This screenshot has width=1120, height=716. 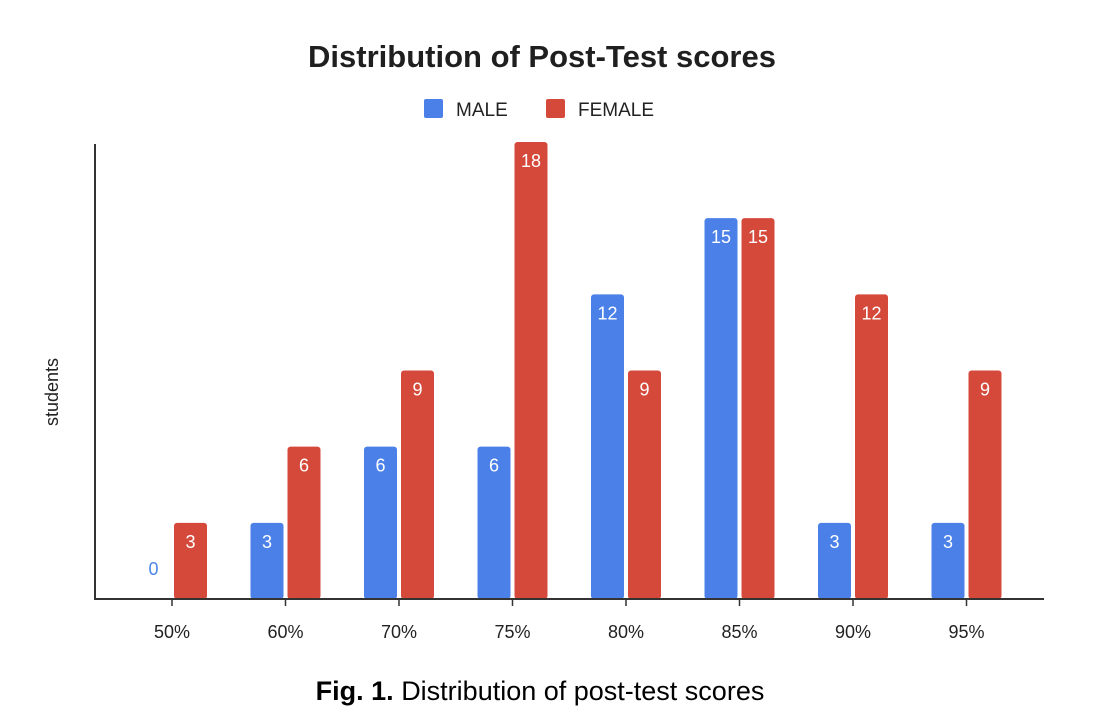 What do you see at coordinates (739, 632) in the screenshot?
I see `x-tick-label-85: 85%` at bounding box center [739, 632].